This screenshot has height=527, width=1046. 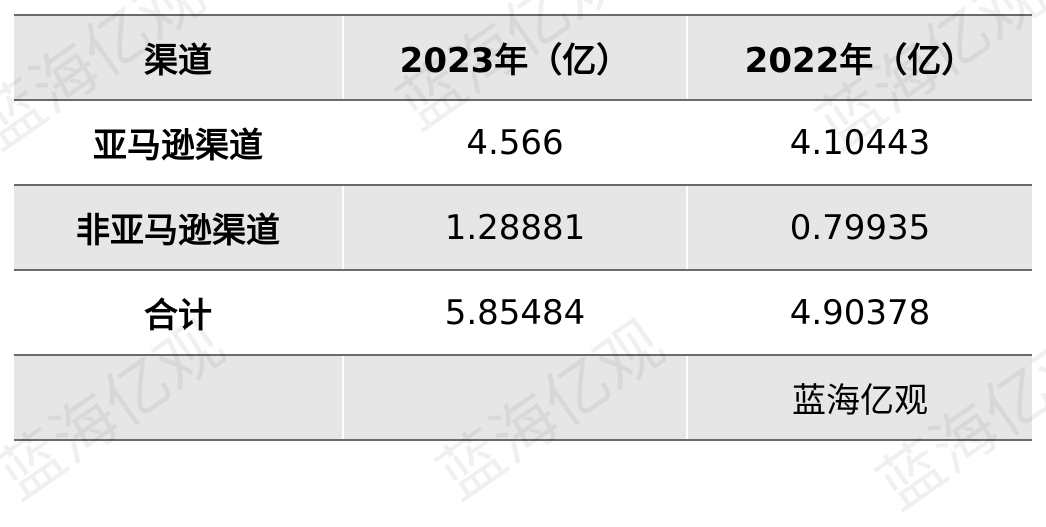 I want to click on value-2023, so click(x=515, y=397).